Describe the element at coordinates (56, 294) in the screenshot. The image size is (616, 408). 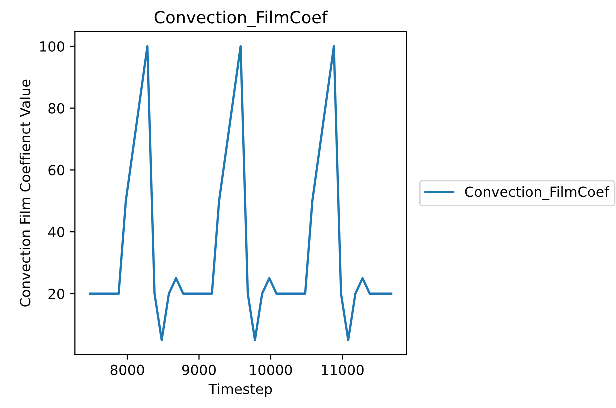
I see `y-tick-label: 20` at that location.